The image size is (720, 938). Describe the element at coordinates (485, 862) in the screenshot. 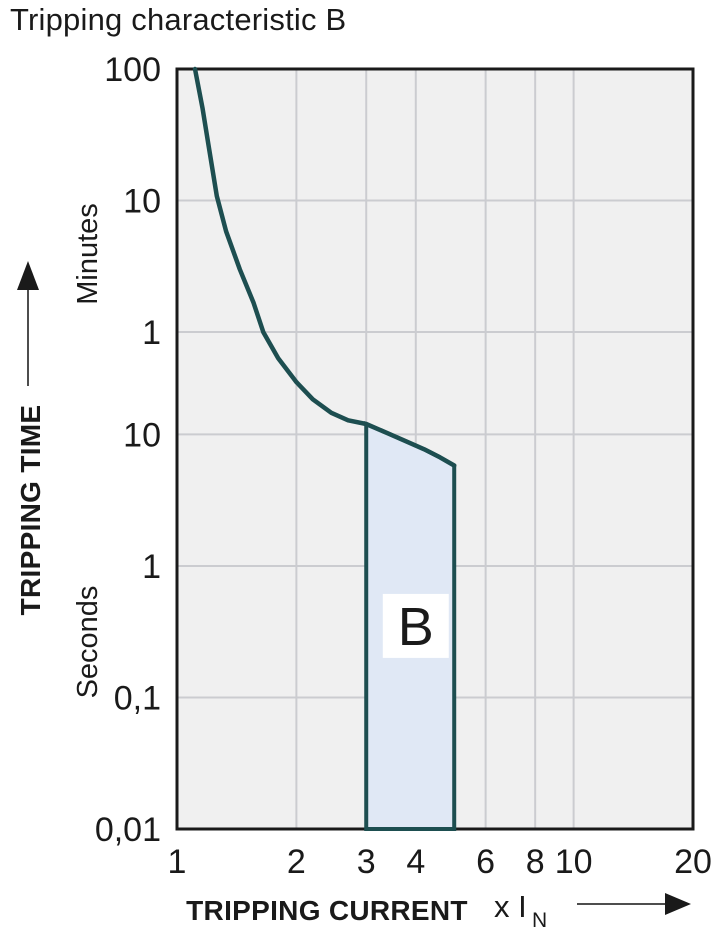

I see `x-tick-label: 6` at that location.